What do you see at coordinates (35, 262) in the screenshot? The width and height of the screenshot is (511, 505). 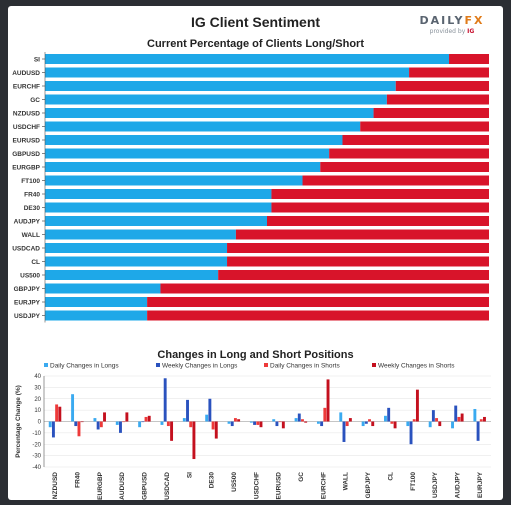 I see `category-label-cl: CL` at bounding box center [35, 262].